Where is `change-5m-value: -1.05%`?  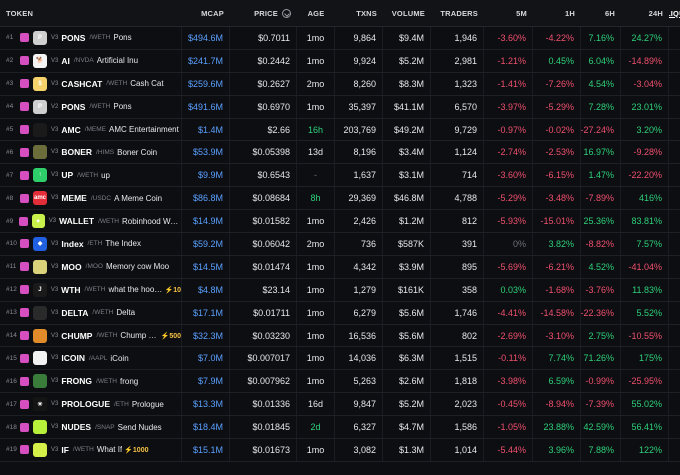
change-5m-value: -1.05% is located at coordinates (511, 427).